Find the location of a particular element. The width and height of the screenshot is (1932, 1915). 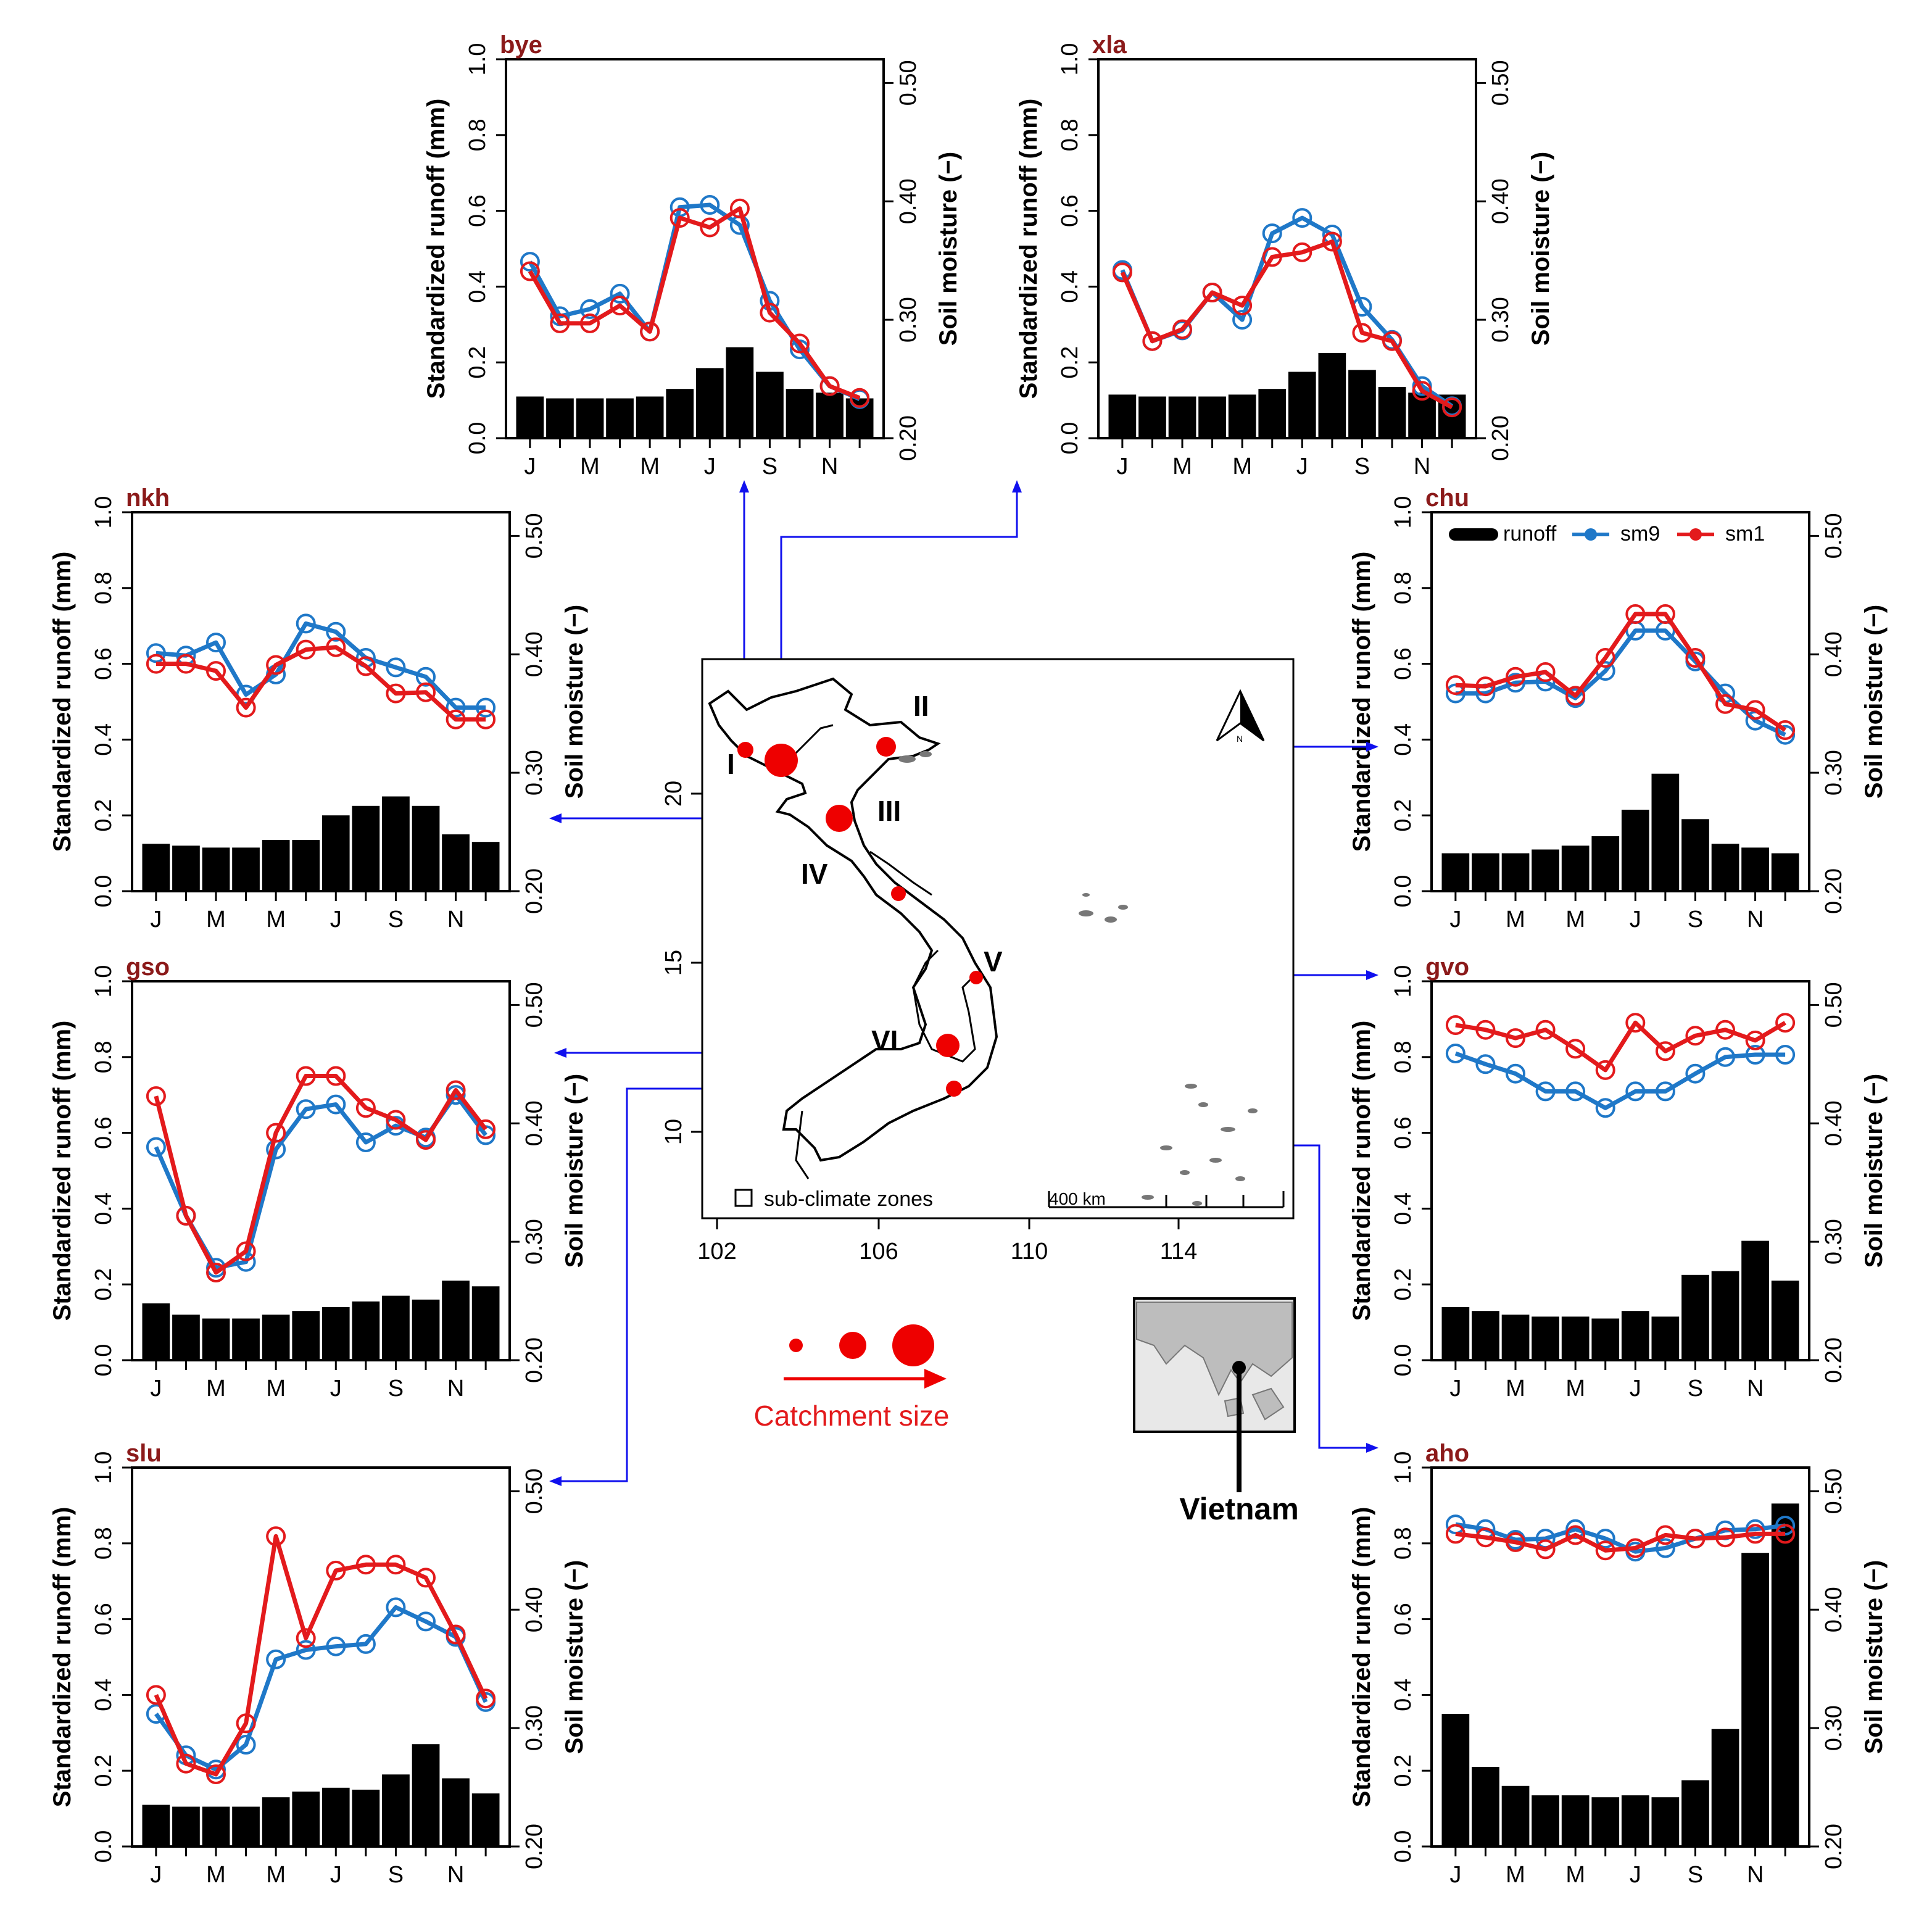

panel-title: gvo is located at coordinates (1447, 967).